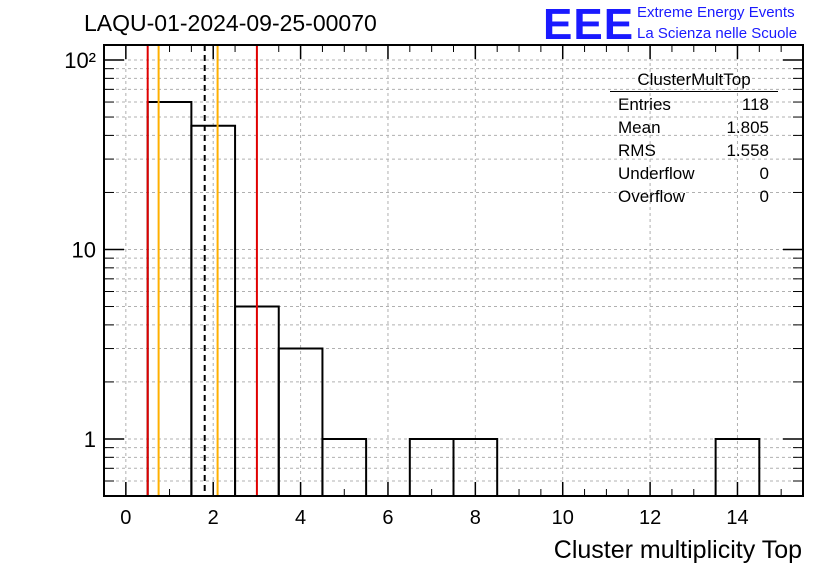 This screenshot has height=572, width=836. What do you see at coordinates (644, 104) in the screenshot?
I see `stats-label: Entries` at bounding box center [644, 104].